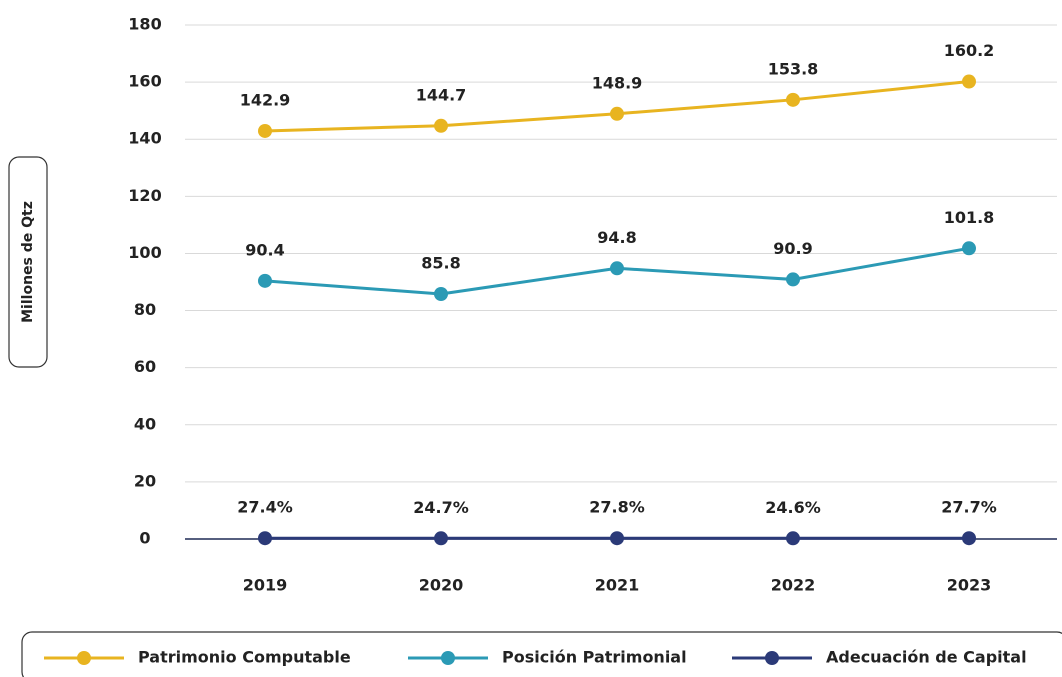 Image resolution: width=1062 pixels, height=677 pixels. I want to click on data-label: 85.8, so click(440, 262).